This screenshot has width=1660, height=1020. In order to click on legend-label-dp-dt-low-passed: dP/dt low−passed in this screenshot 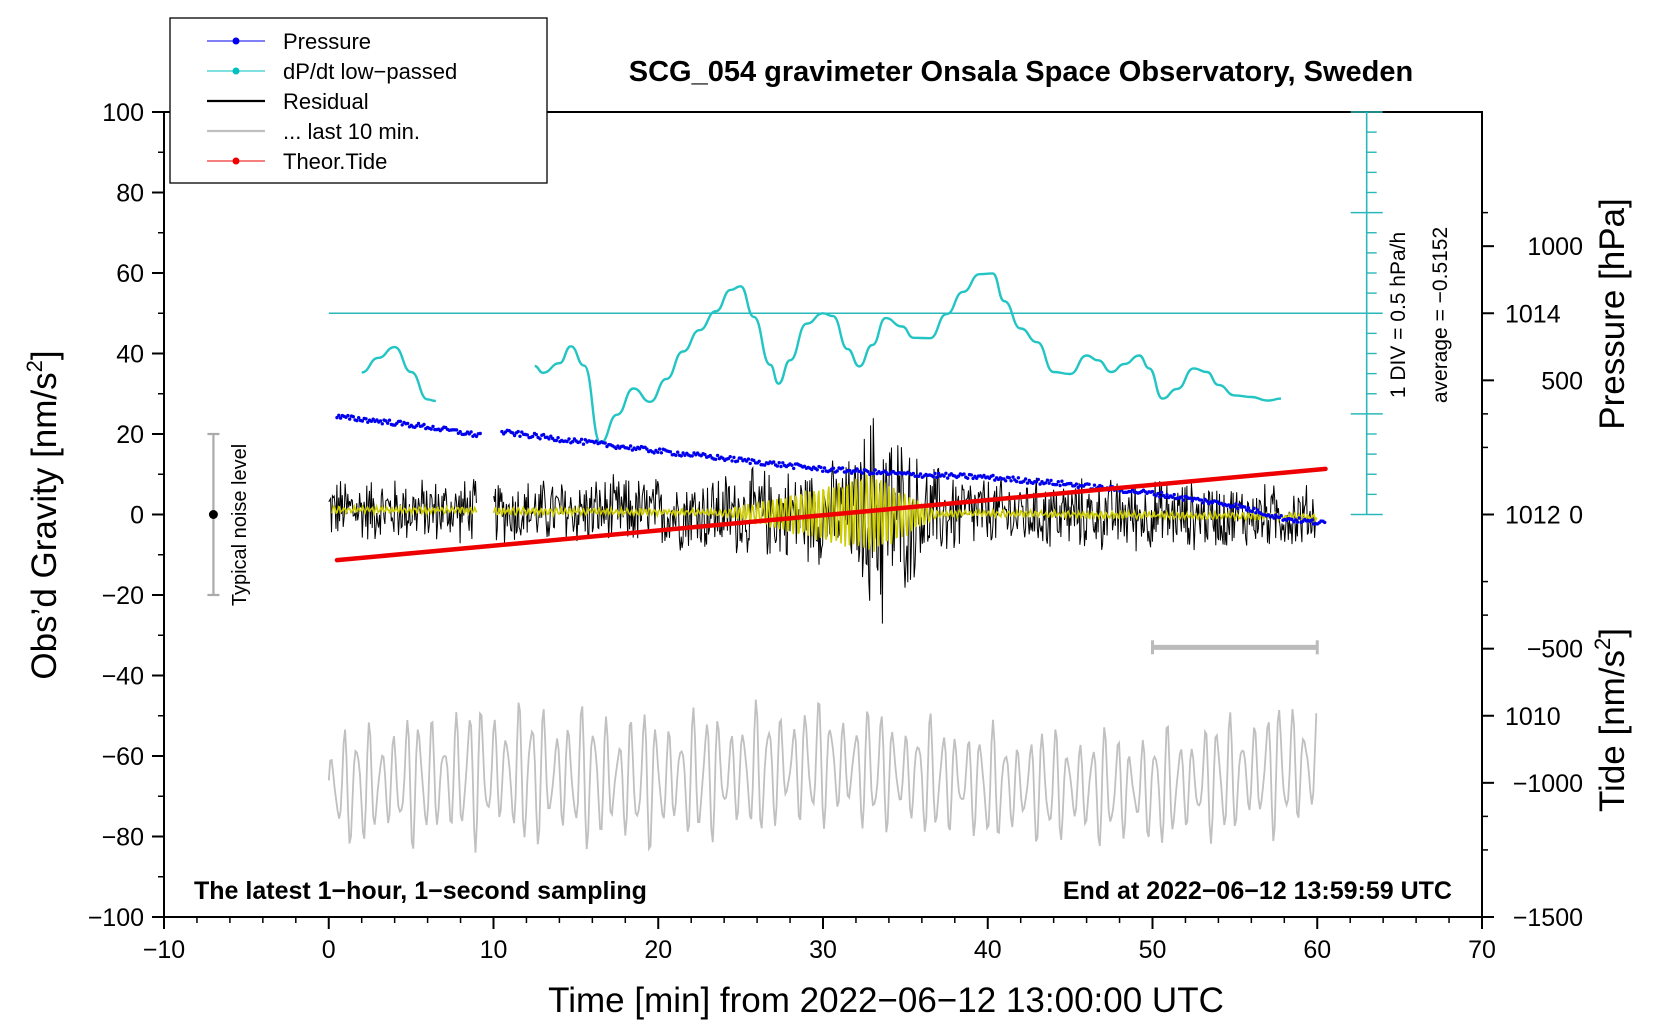, I will do `click(370, 71)`.